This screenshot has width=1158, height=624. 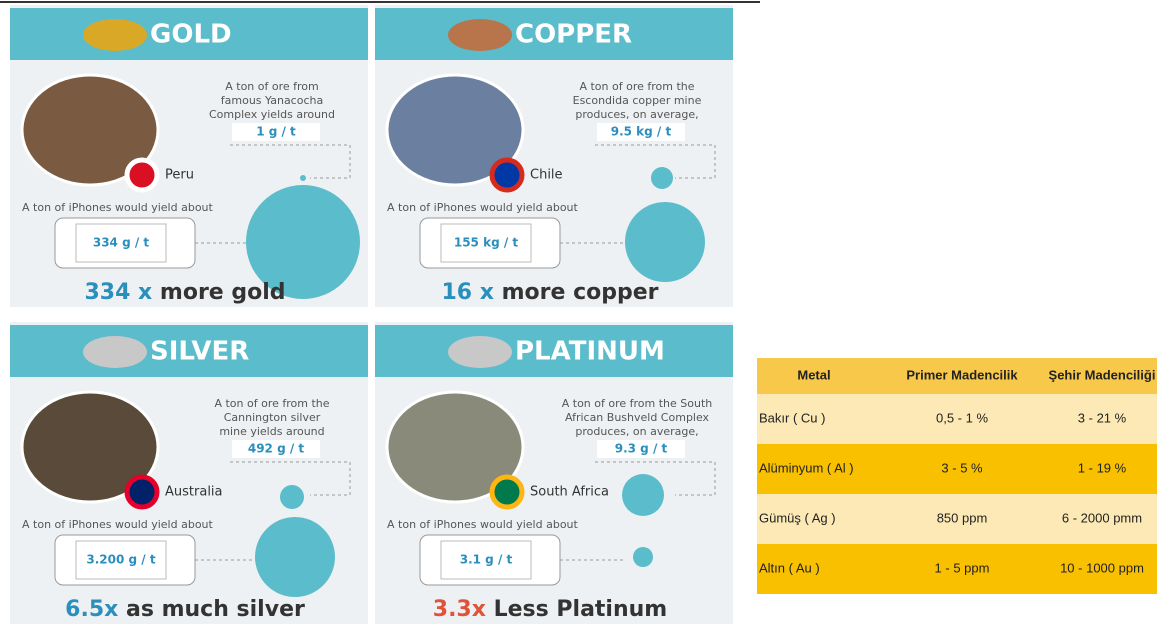 What do you see at coordinates (223, 292) in the screenshot?
I see `comparison-text: more gold` at bounding box center [223, 292].